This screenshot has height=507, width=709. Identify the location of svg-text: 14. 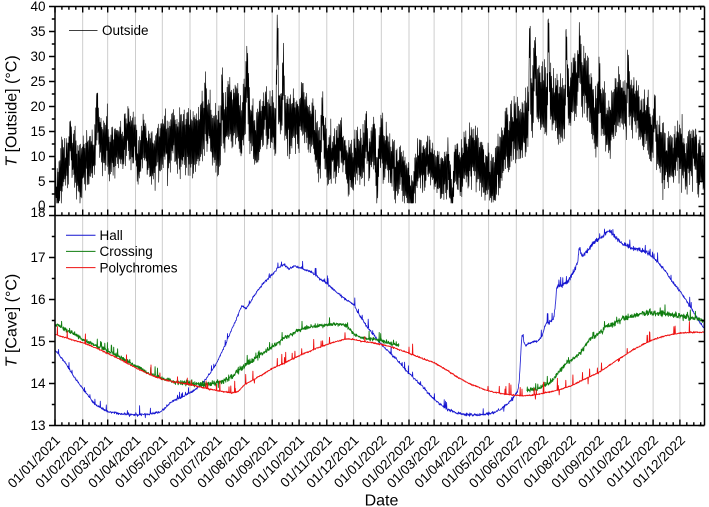
(38, 383).